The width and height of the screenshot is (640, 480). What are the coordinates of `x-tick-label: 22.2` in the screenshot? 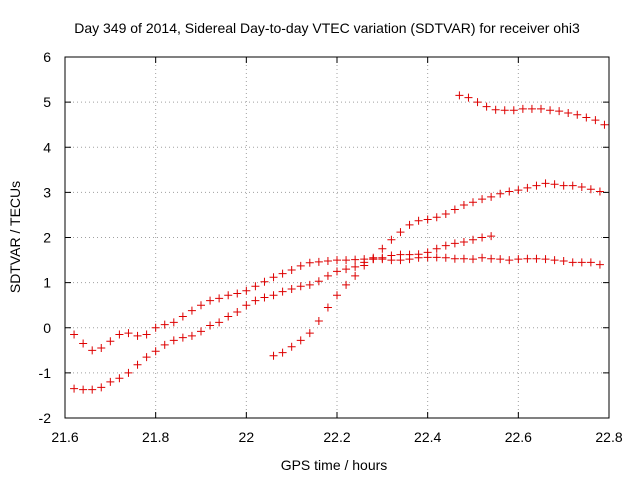 It's located at (336, 437).